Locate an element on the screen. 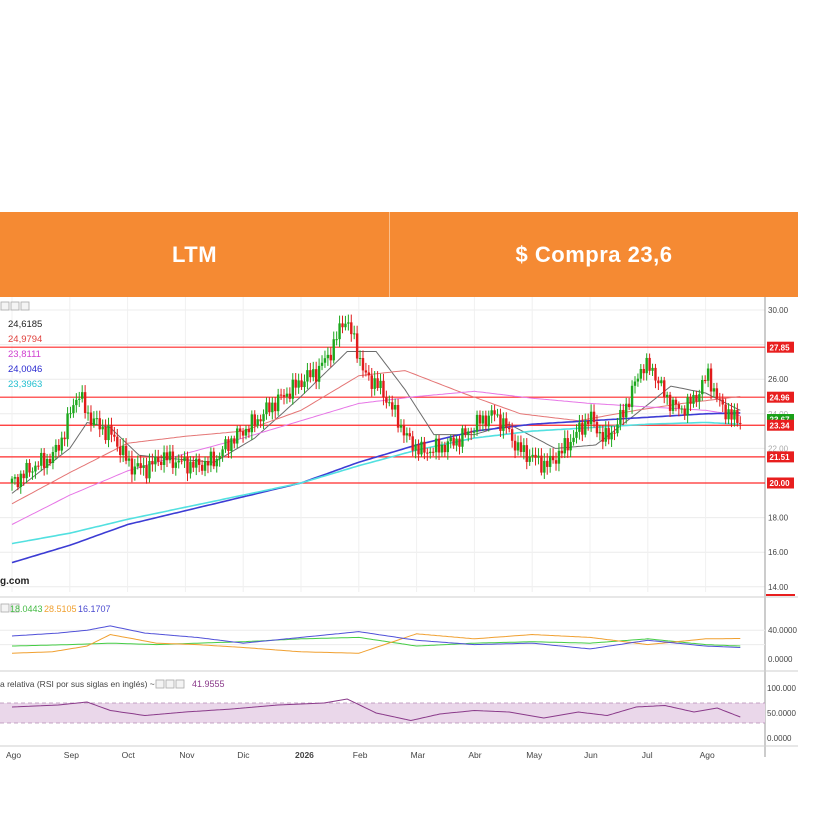  x-tick-label: May is located at coordinates (534, 755).